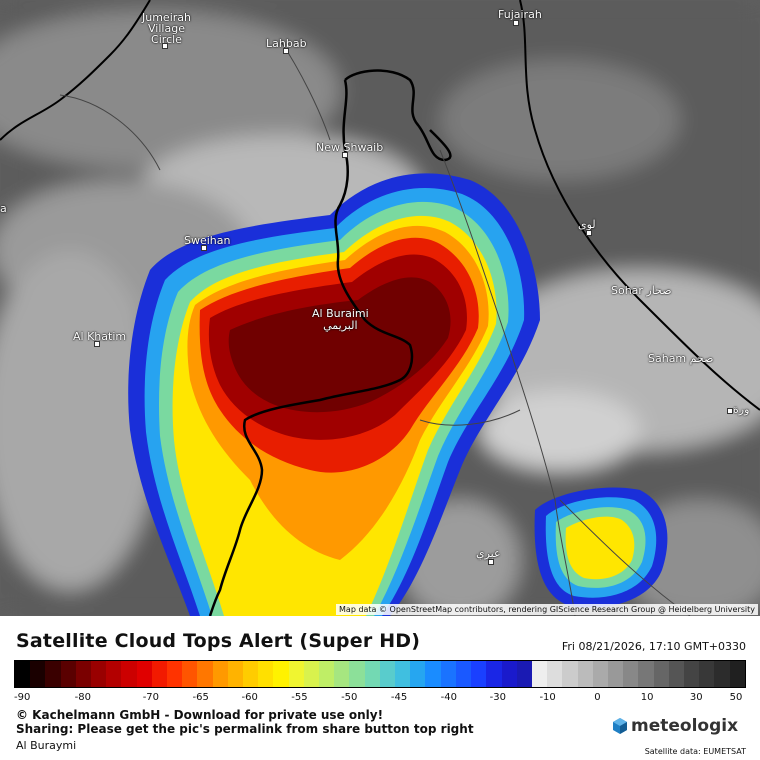 The height and width of the screenshot is (760, 760). Describe the element at coordinates (601, 547) in the screenshot. I see `storm-cell-small` at that location.